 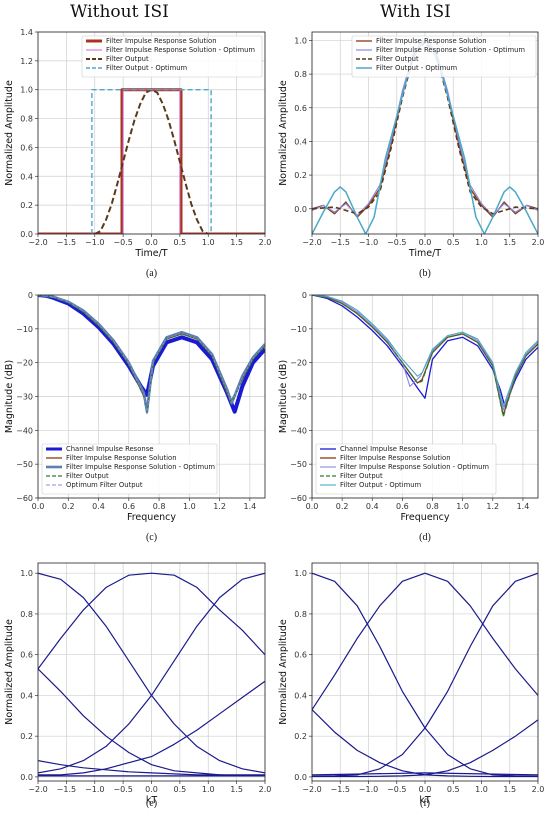 What do you see at coordinates (368, 789) in the screenshot?
I see `x-tick-label: −1.0` at bounding box center [368, 789].